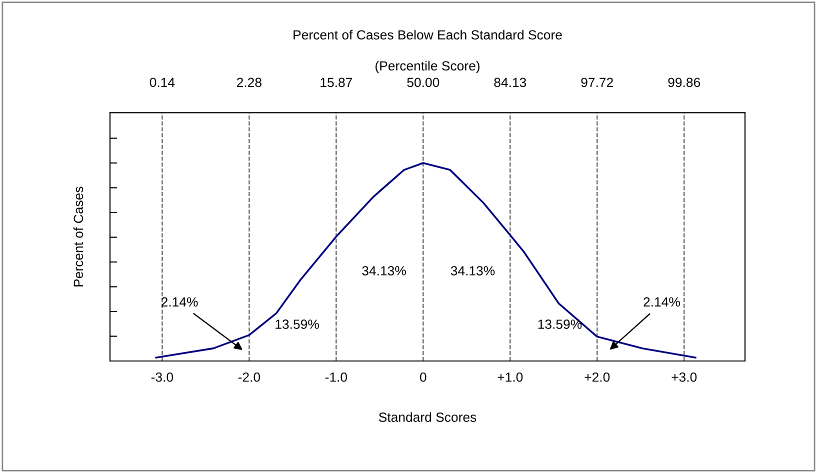 The height and width of the screenshot is (473, 817). I want to click on text: 50.00, so click(423, 83).